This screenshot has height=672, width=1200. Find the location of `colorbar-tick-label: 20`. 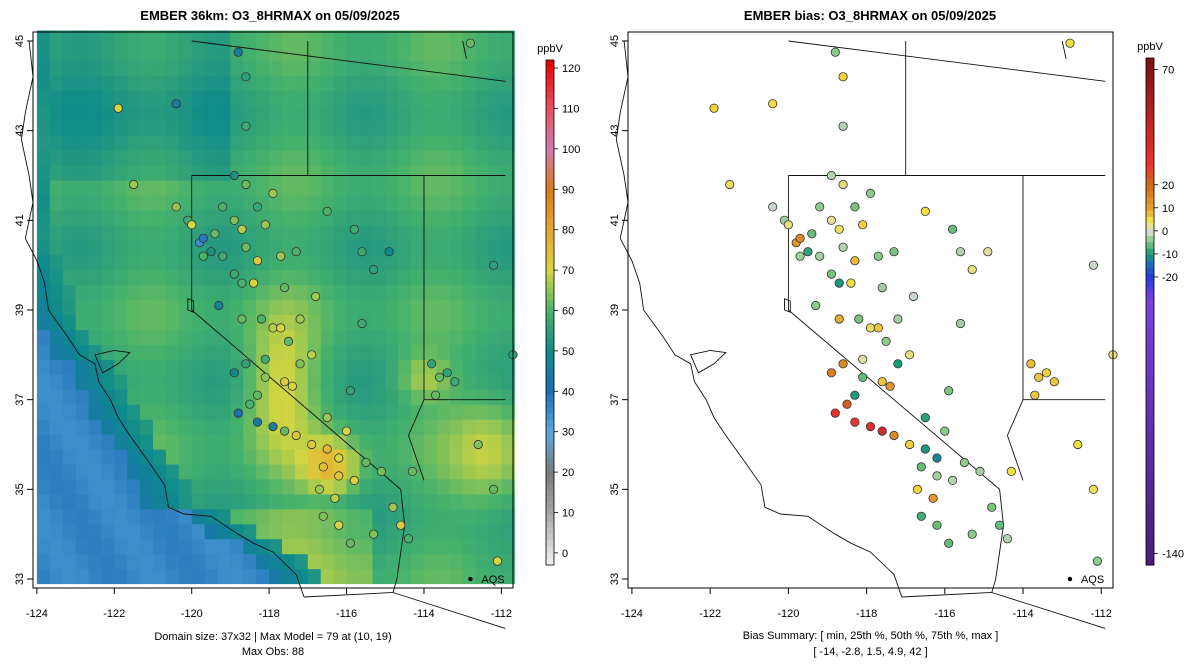

colorbar-tick-label: 20 is located at coordinates (1168, 186).